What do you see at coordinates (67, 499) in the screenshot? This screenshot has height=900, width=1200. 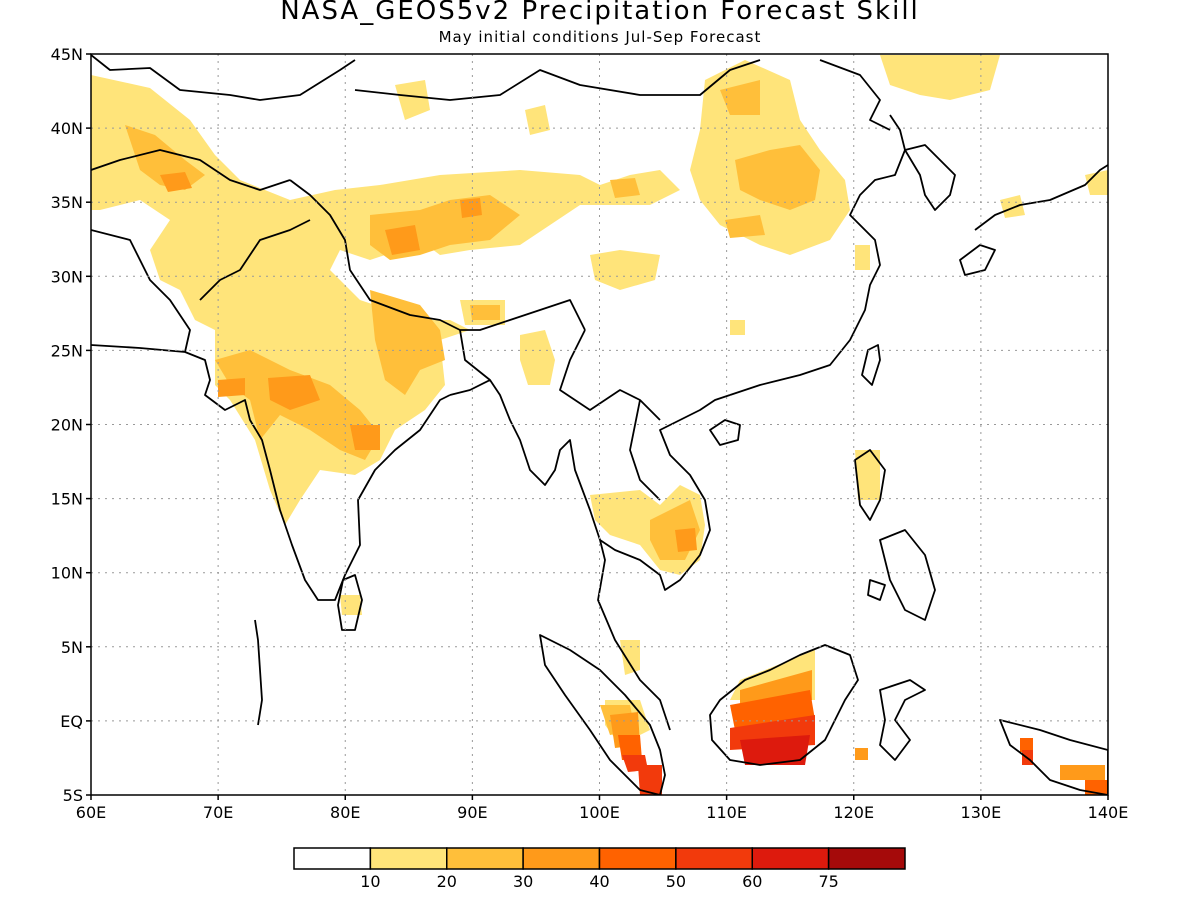 I see `y-tick-label: 15N` at bounding box center [67, 499].